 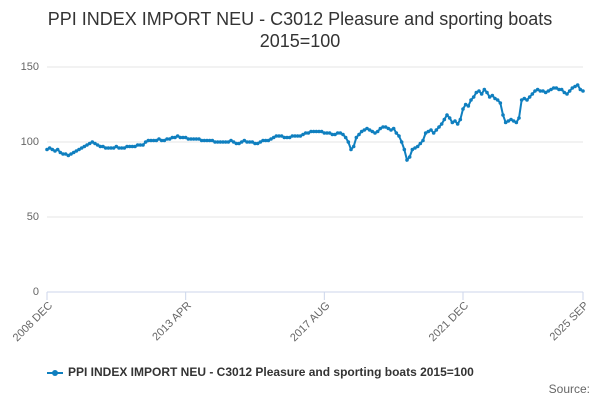 What do you see at coordinates (310, 322) in the screenshot?
I see `x-tick-label: 2017 AUG` at bounding box center [310, 322].